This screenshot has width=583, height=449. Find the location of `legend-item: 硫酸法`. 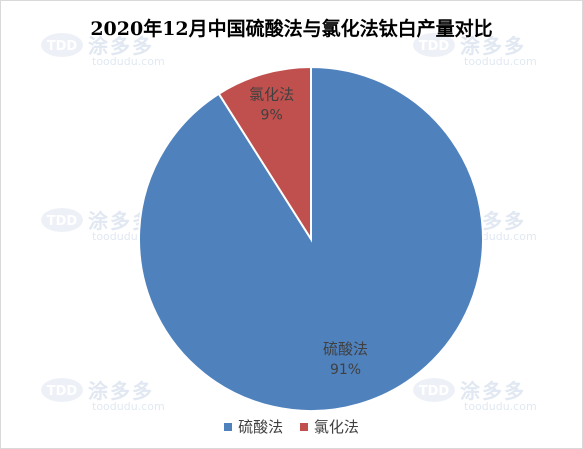

legend-item: 硫酸法 is located at coordinates (253, 426).